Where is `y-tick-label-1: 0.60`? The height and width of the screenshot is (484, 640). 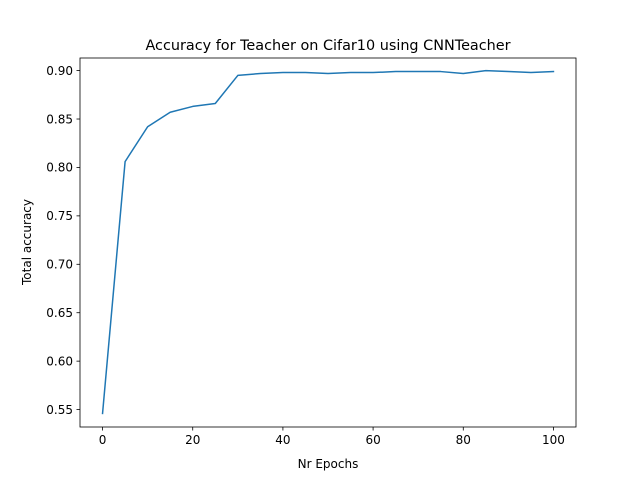
y-tick-label-1: 0.60 is located at coordinates (59, 361).